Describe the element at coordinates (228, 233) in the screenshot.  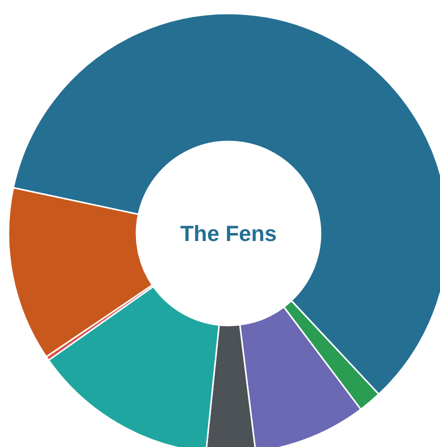
I see `text: The Fens` at that location.